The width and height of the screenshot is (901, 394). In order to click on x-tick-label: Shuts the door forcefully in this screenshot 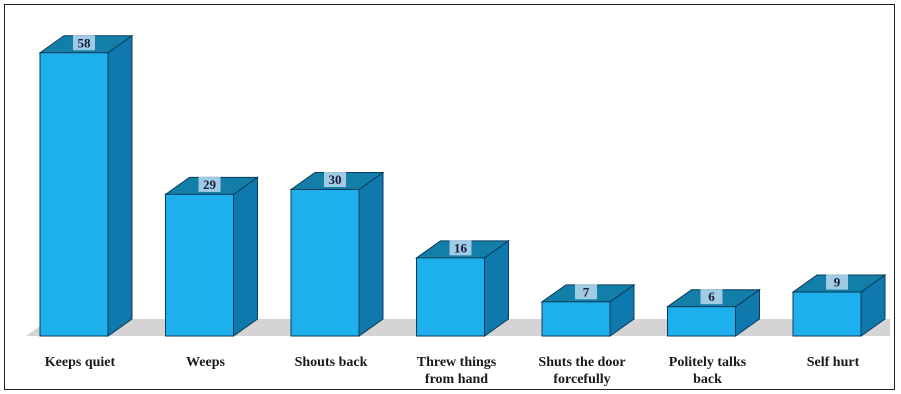, I will do `click(581, 371)`.